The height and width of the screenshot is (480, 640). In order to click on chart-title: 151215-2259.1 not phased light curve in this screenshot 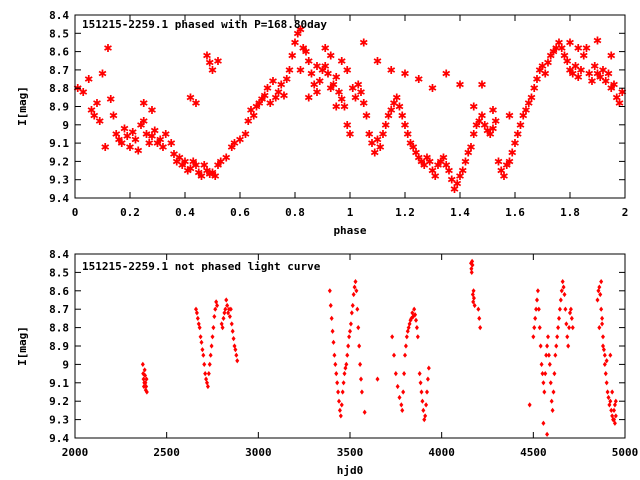, I will do `click(201, 266)`.